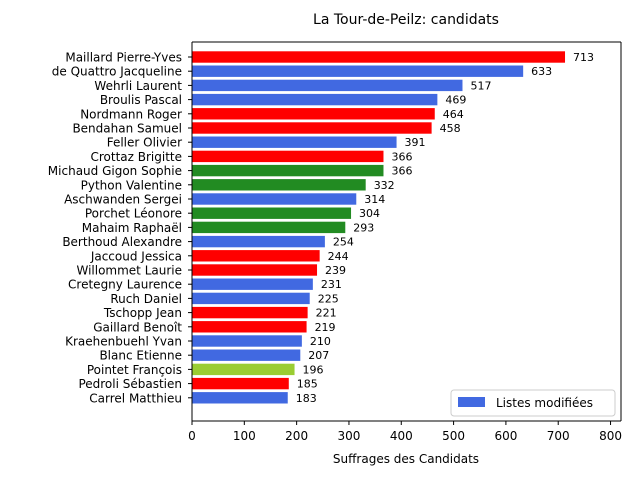  I want to click on category-label: Ruch Daniel, so click(146, 299).